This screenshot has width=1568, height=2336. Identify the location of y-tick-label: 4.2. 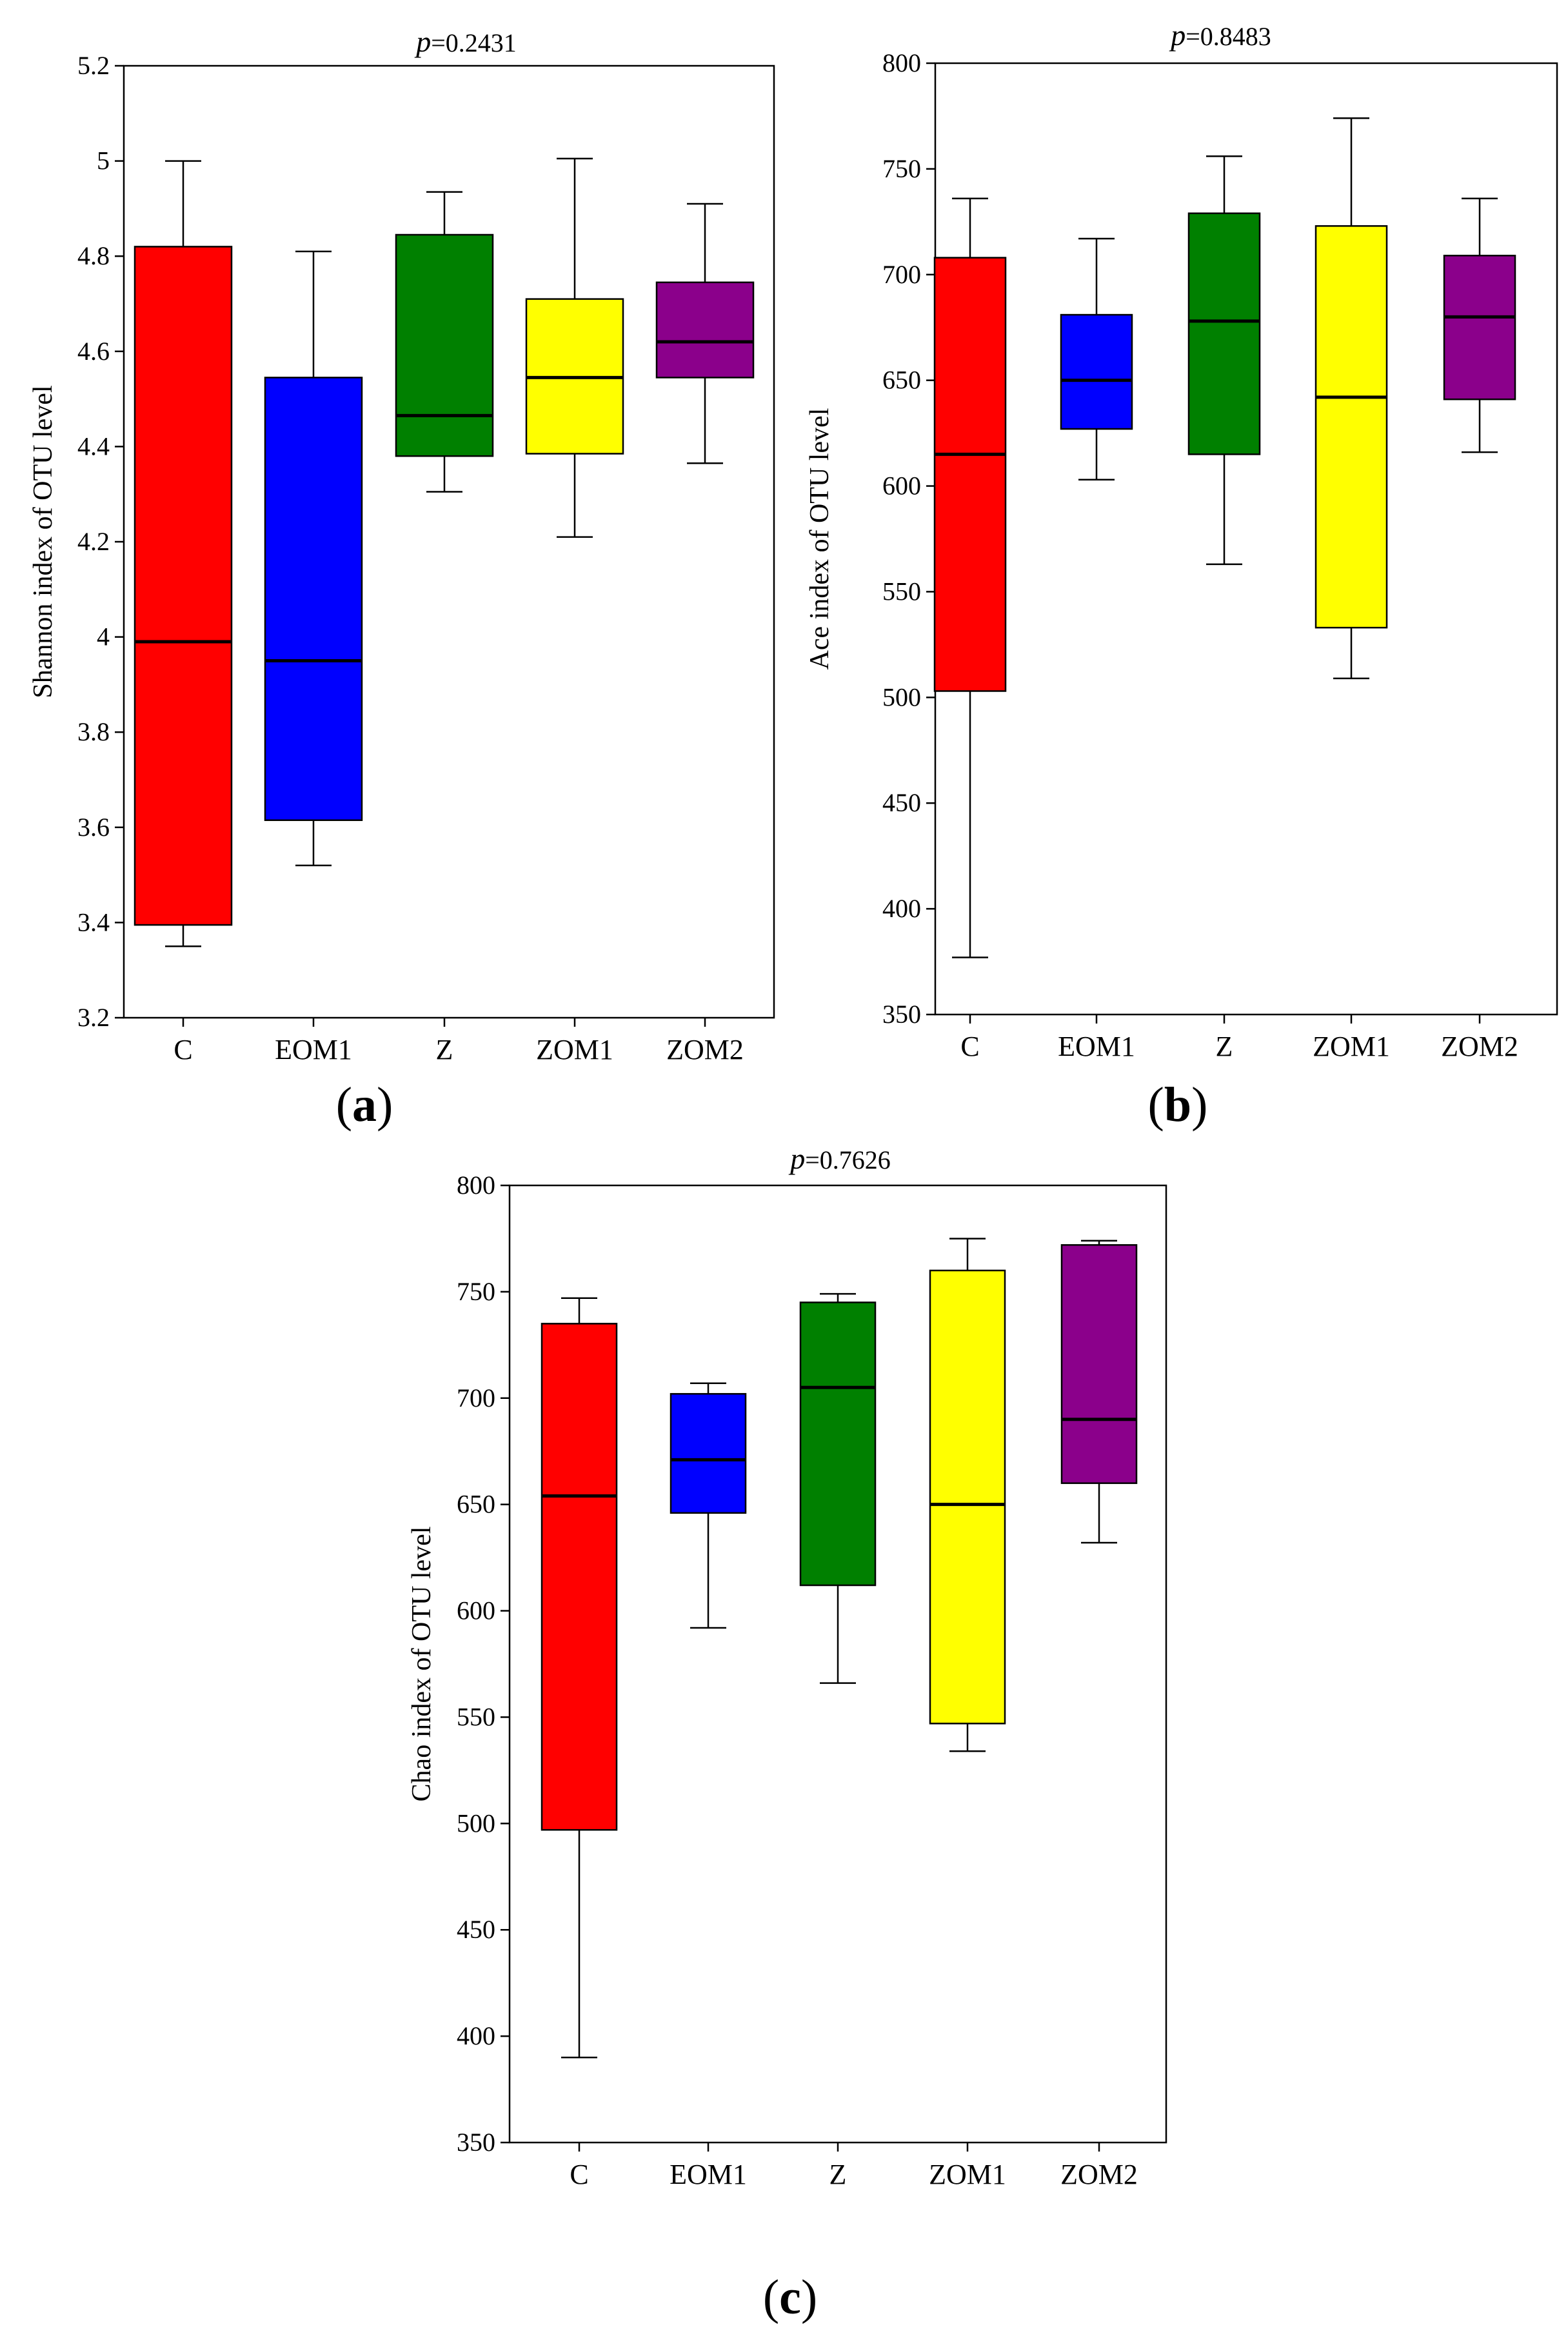
(93, 541).